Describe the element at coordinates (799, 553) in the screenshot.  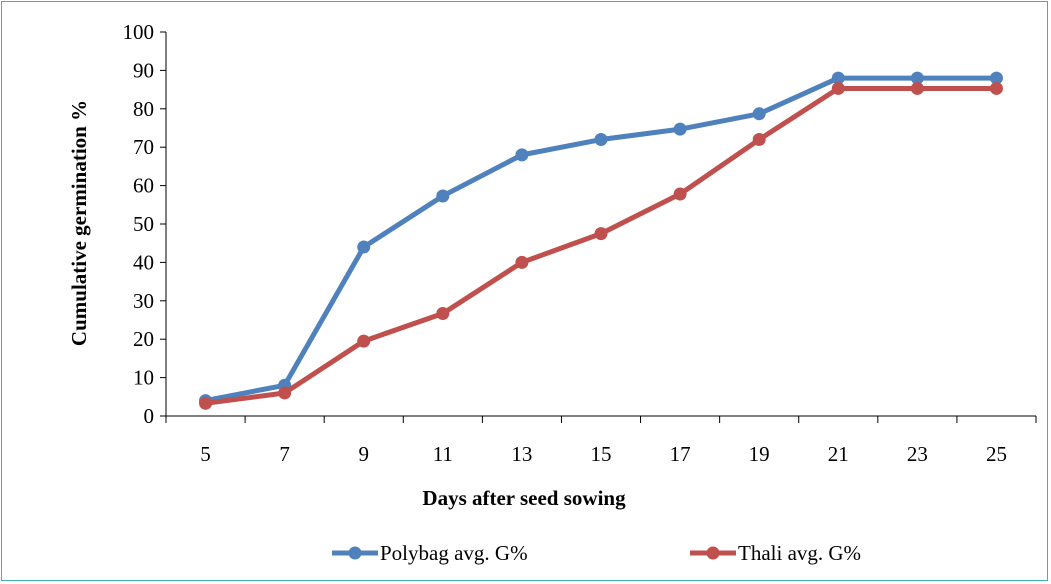
I see `legend-label-2: Thali avg. G%` at that location.